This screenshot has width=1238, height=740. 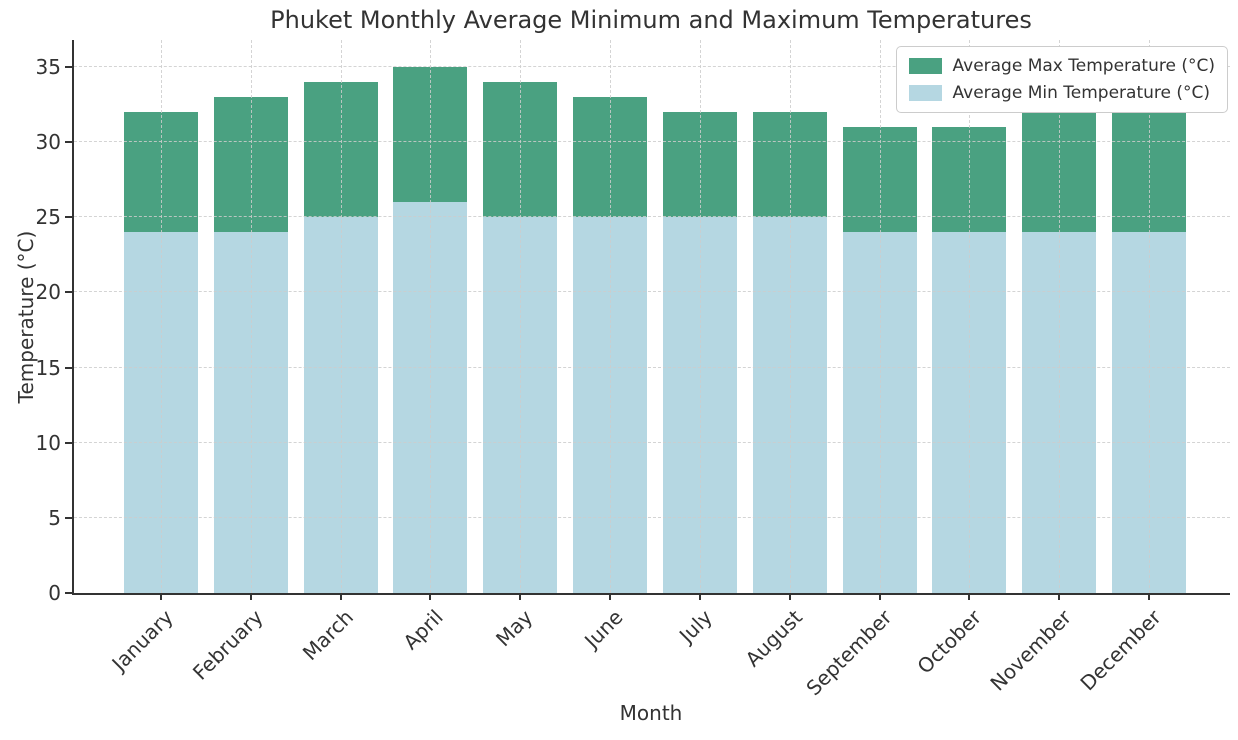 I want to click on x-tick-label-november: November, so click(x=1031, y=650).